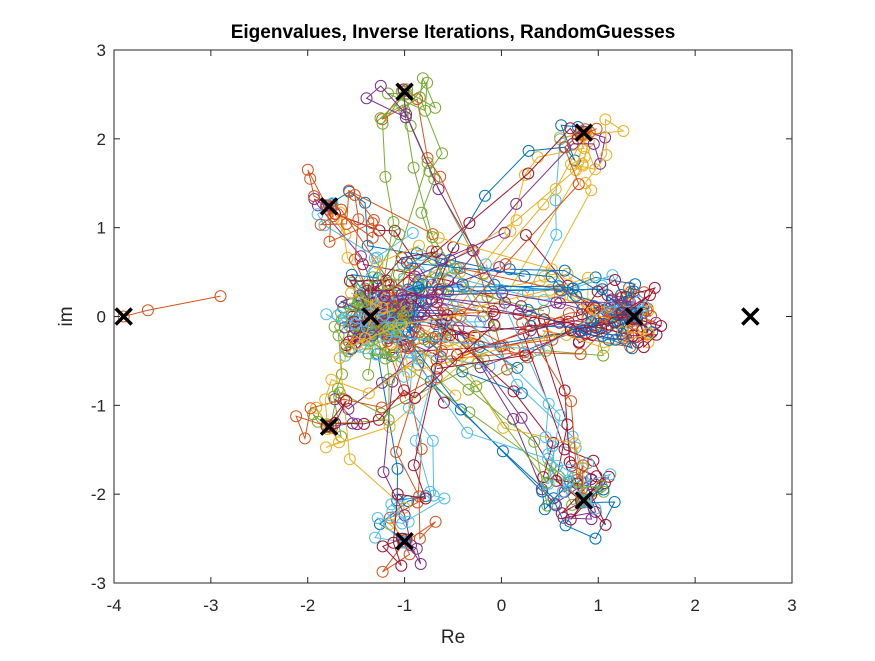  Describe the element at coordinates (501, 605) in the screenshot. I see `x-tick-label: 0` at that location.